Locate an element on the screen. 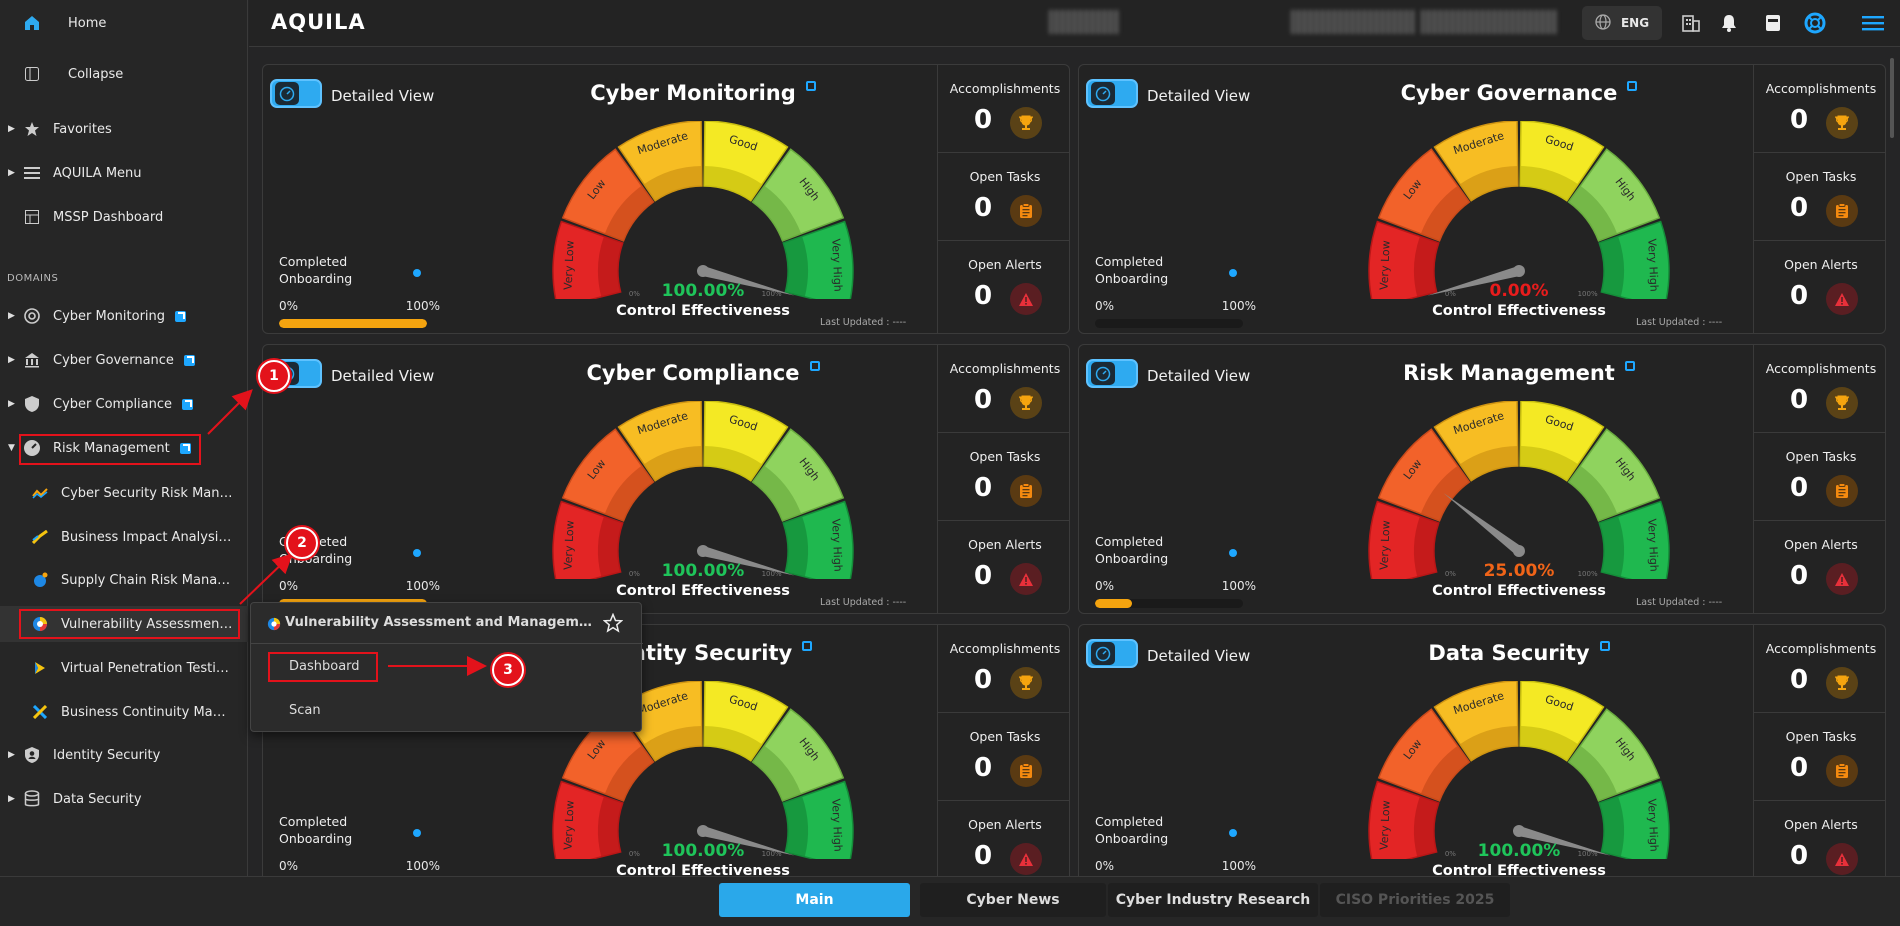 Image resolution: width=1900 pixels, height=926 pixels. gauge-label: Very Low is located at coordinates (1385, 545).